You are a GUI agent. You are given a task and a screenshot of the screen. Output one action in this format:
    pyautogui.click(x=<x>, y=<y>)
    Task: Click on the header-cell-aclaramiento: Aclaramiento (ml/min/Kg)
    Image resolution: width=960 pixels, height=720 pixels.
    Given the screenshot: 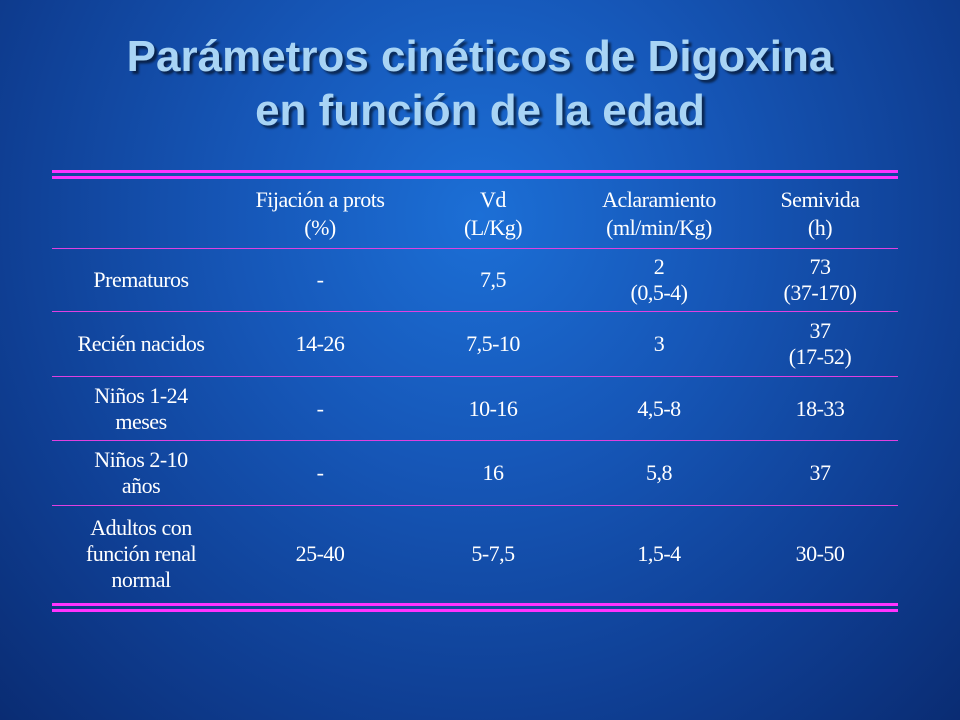 What is the action you would take?
    pyautogui.click(x=659, y=214)
    